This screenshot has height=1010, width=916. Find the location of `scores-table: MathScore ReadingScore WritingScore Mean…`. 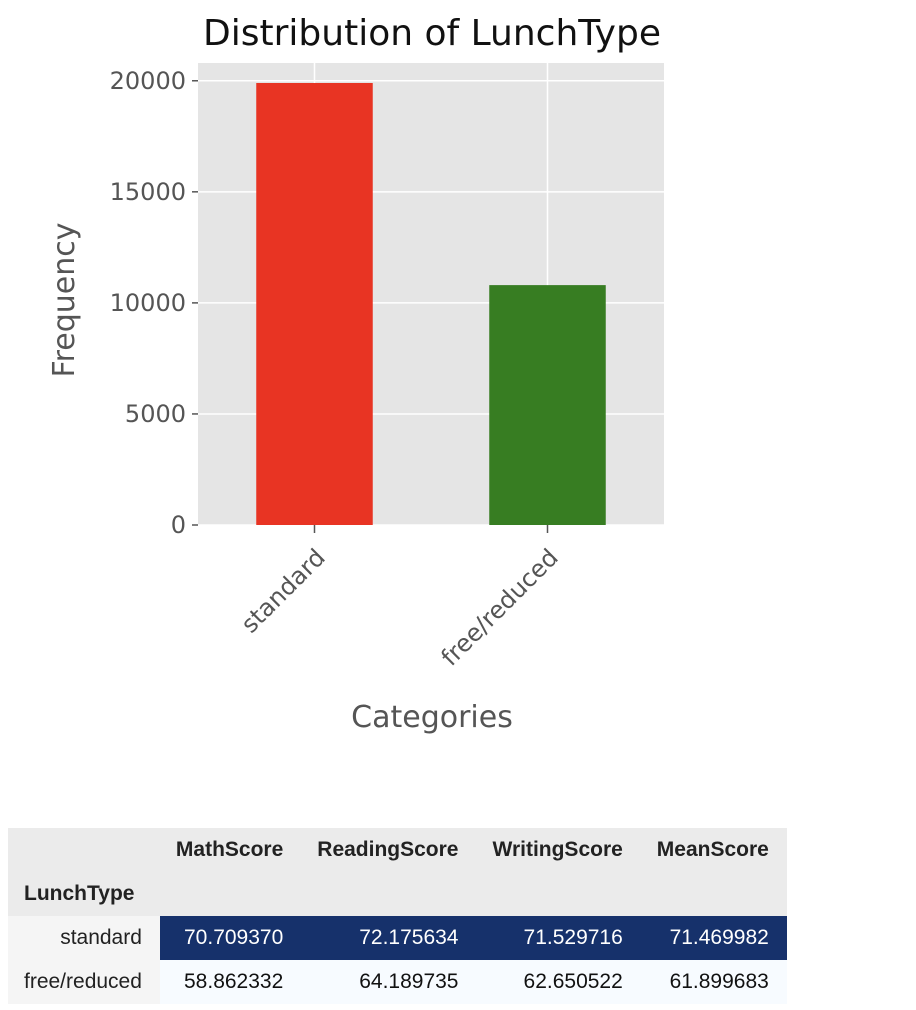

scores-table: MathScore ReadingScore WritingScore Mean… is located at coordinates (397, 916).